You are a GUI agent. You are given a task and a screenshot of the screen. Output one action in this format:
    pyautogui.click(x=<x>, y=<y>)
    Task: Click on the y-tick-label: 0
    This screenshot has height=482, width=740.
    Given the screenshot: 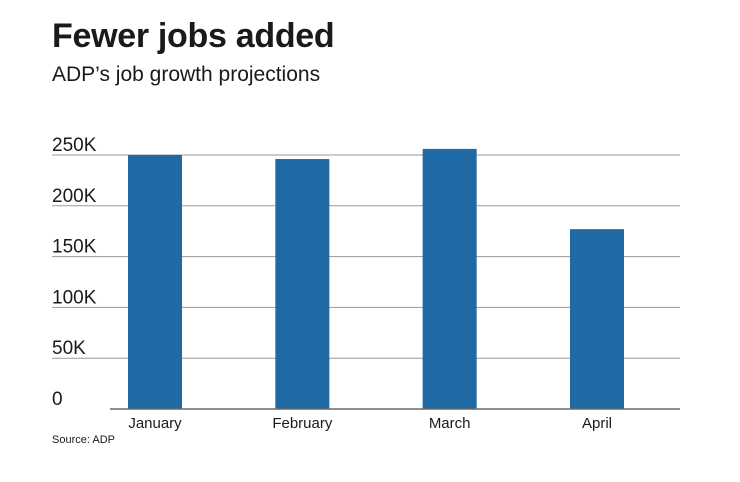 What is the action you would take?
    pyautogui.click(x=57, y=399)
    